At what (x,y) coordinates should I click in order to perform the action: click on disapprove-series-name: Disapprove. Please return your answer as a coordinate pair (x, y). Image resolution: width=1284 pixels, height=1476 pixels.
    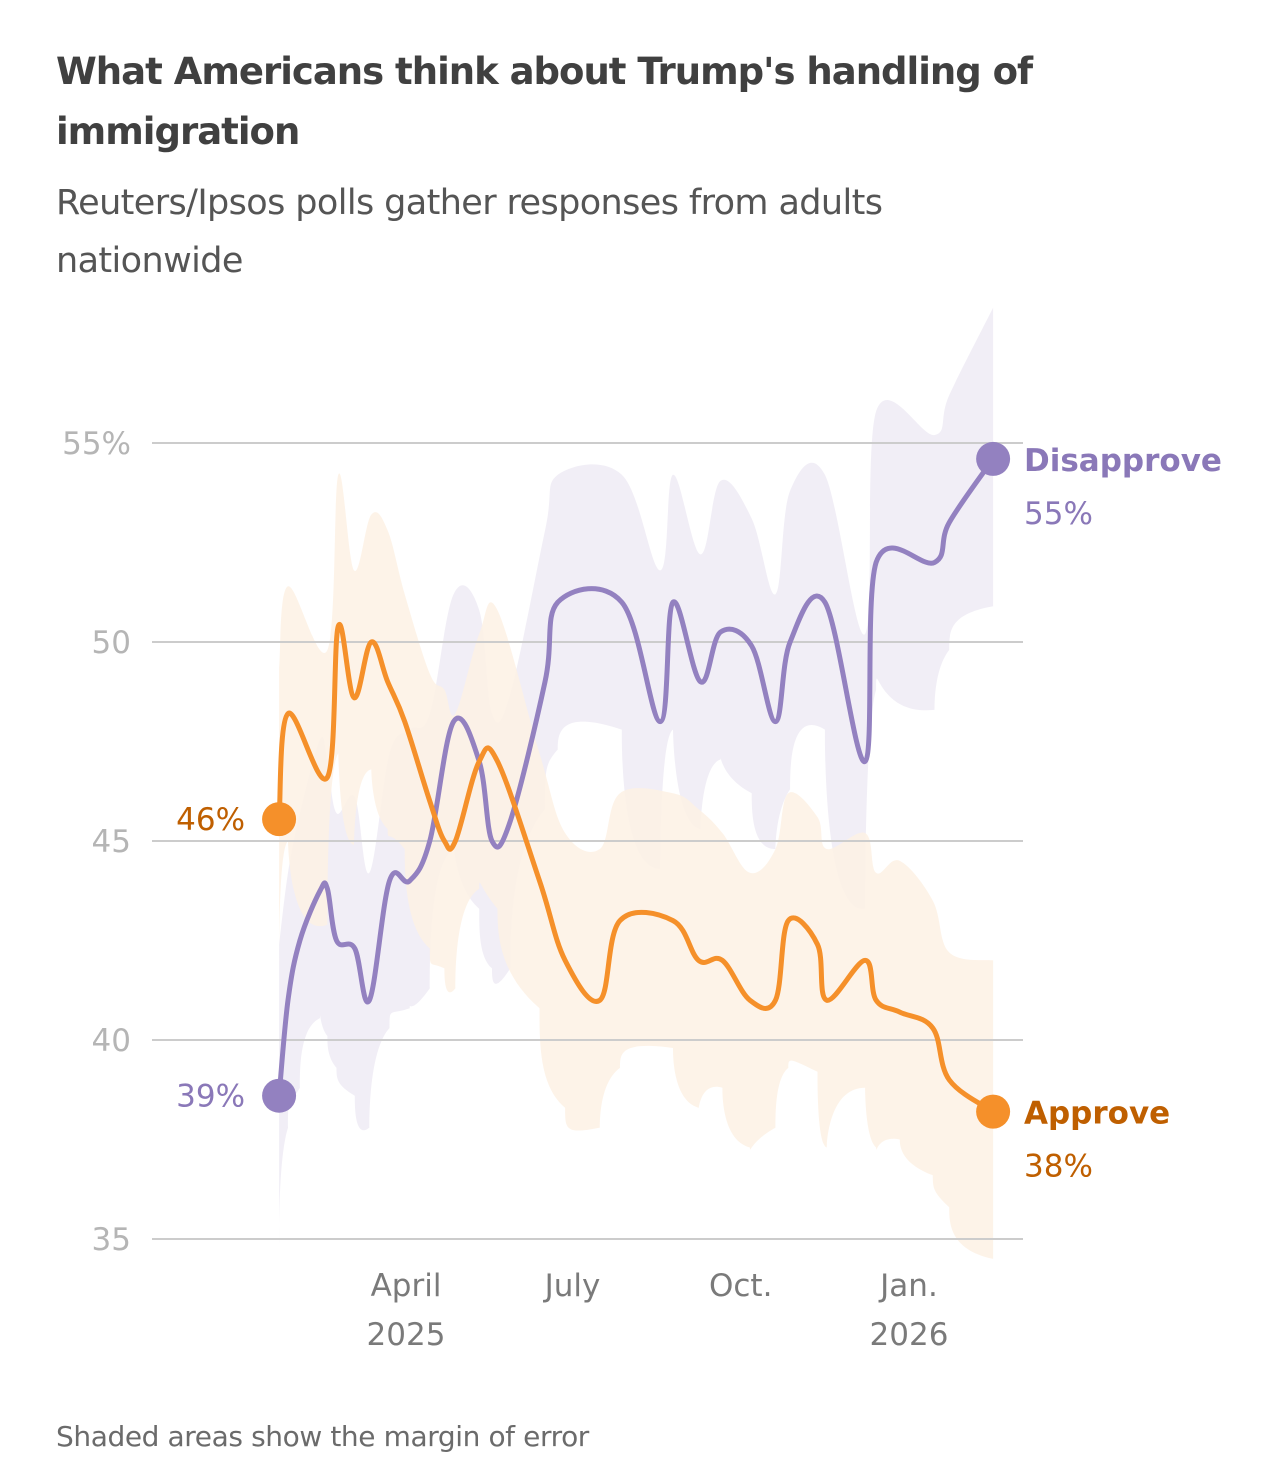
    Looking at the image, I should click on (1123, 461).